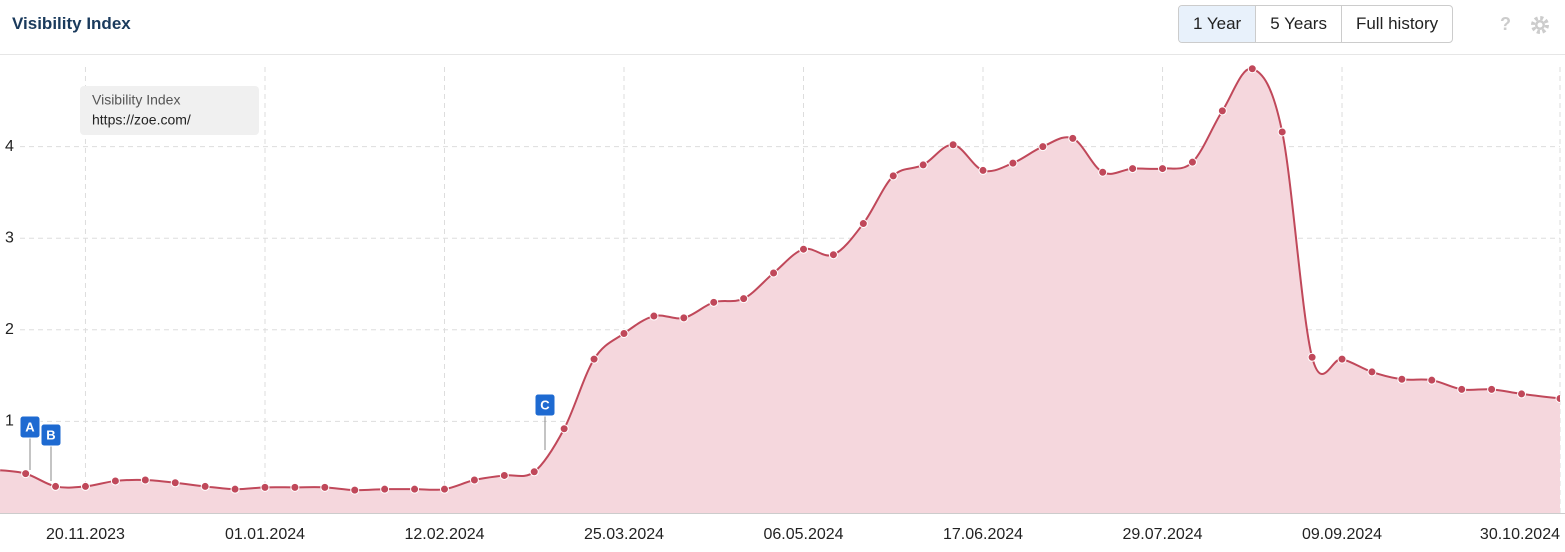  Describe the element at coordinates (265, 534) in the screenshot. I see `x-tick-label: 01.01.2024` at that location.